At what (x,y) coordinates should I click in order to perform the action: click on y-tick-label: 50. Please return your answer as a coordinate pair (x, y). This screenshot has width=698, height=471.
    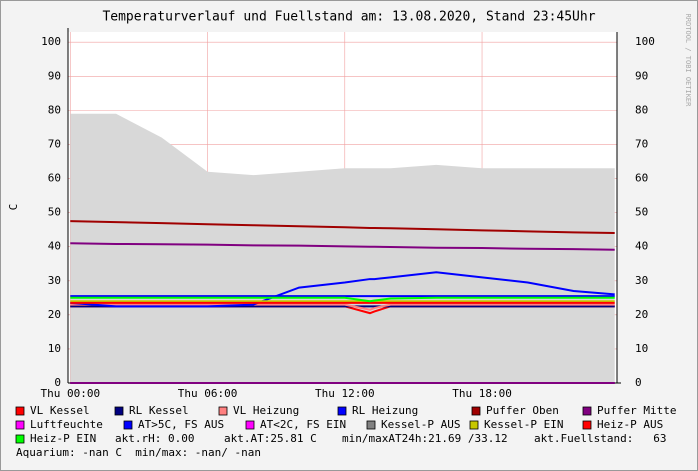
    Looking at the image, I should click on (54, 212).